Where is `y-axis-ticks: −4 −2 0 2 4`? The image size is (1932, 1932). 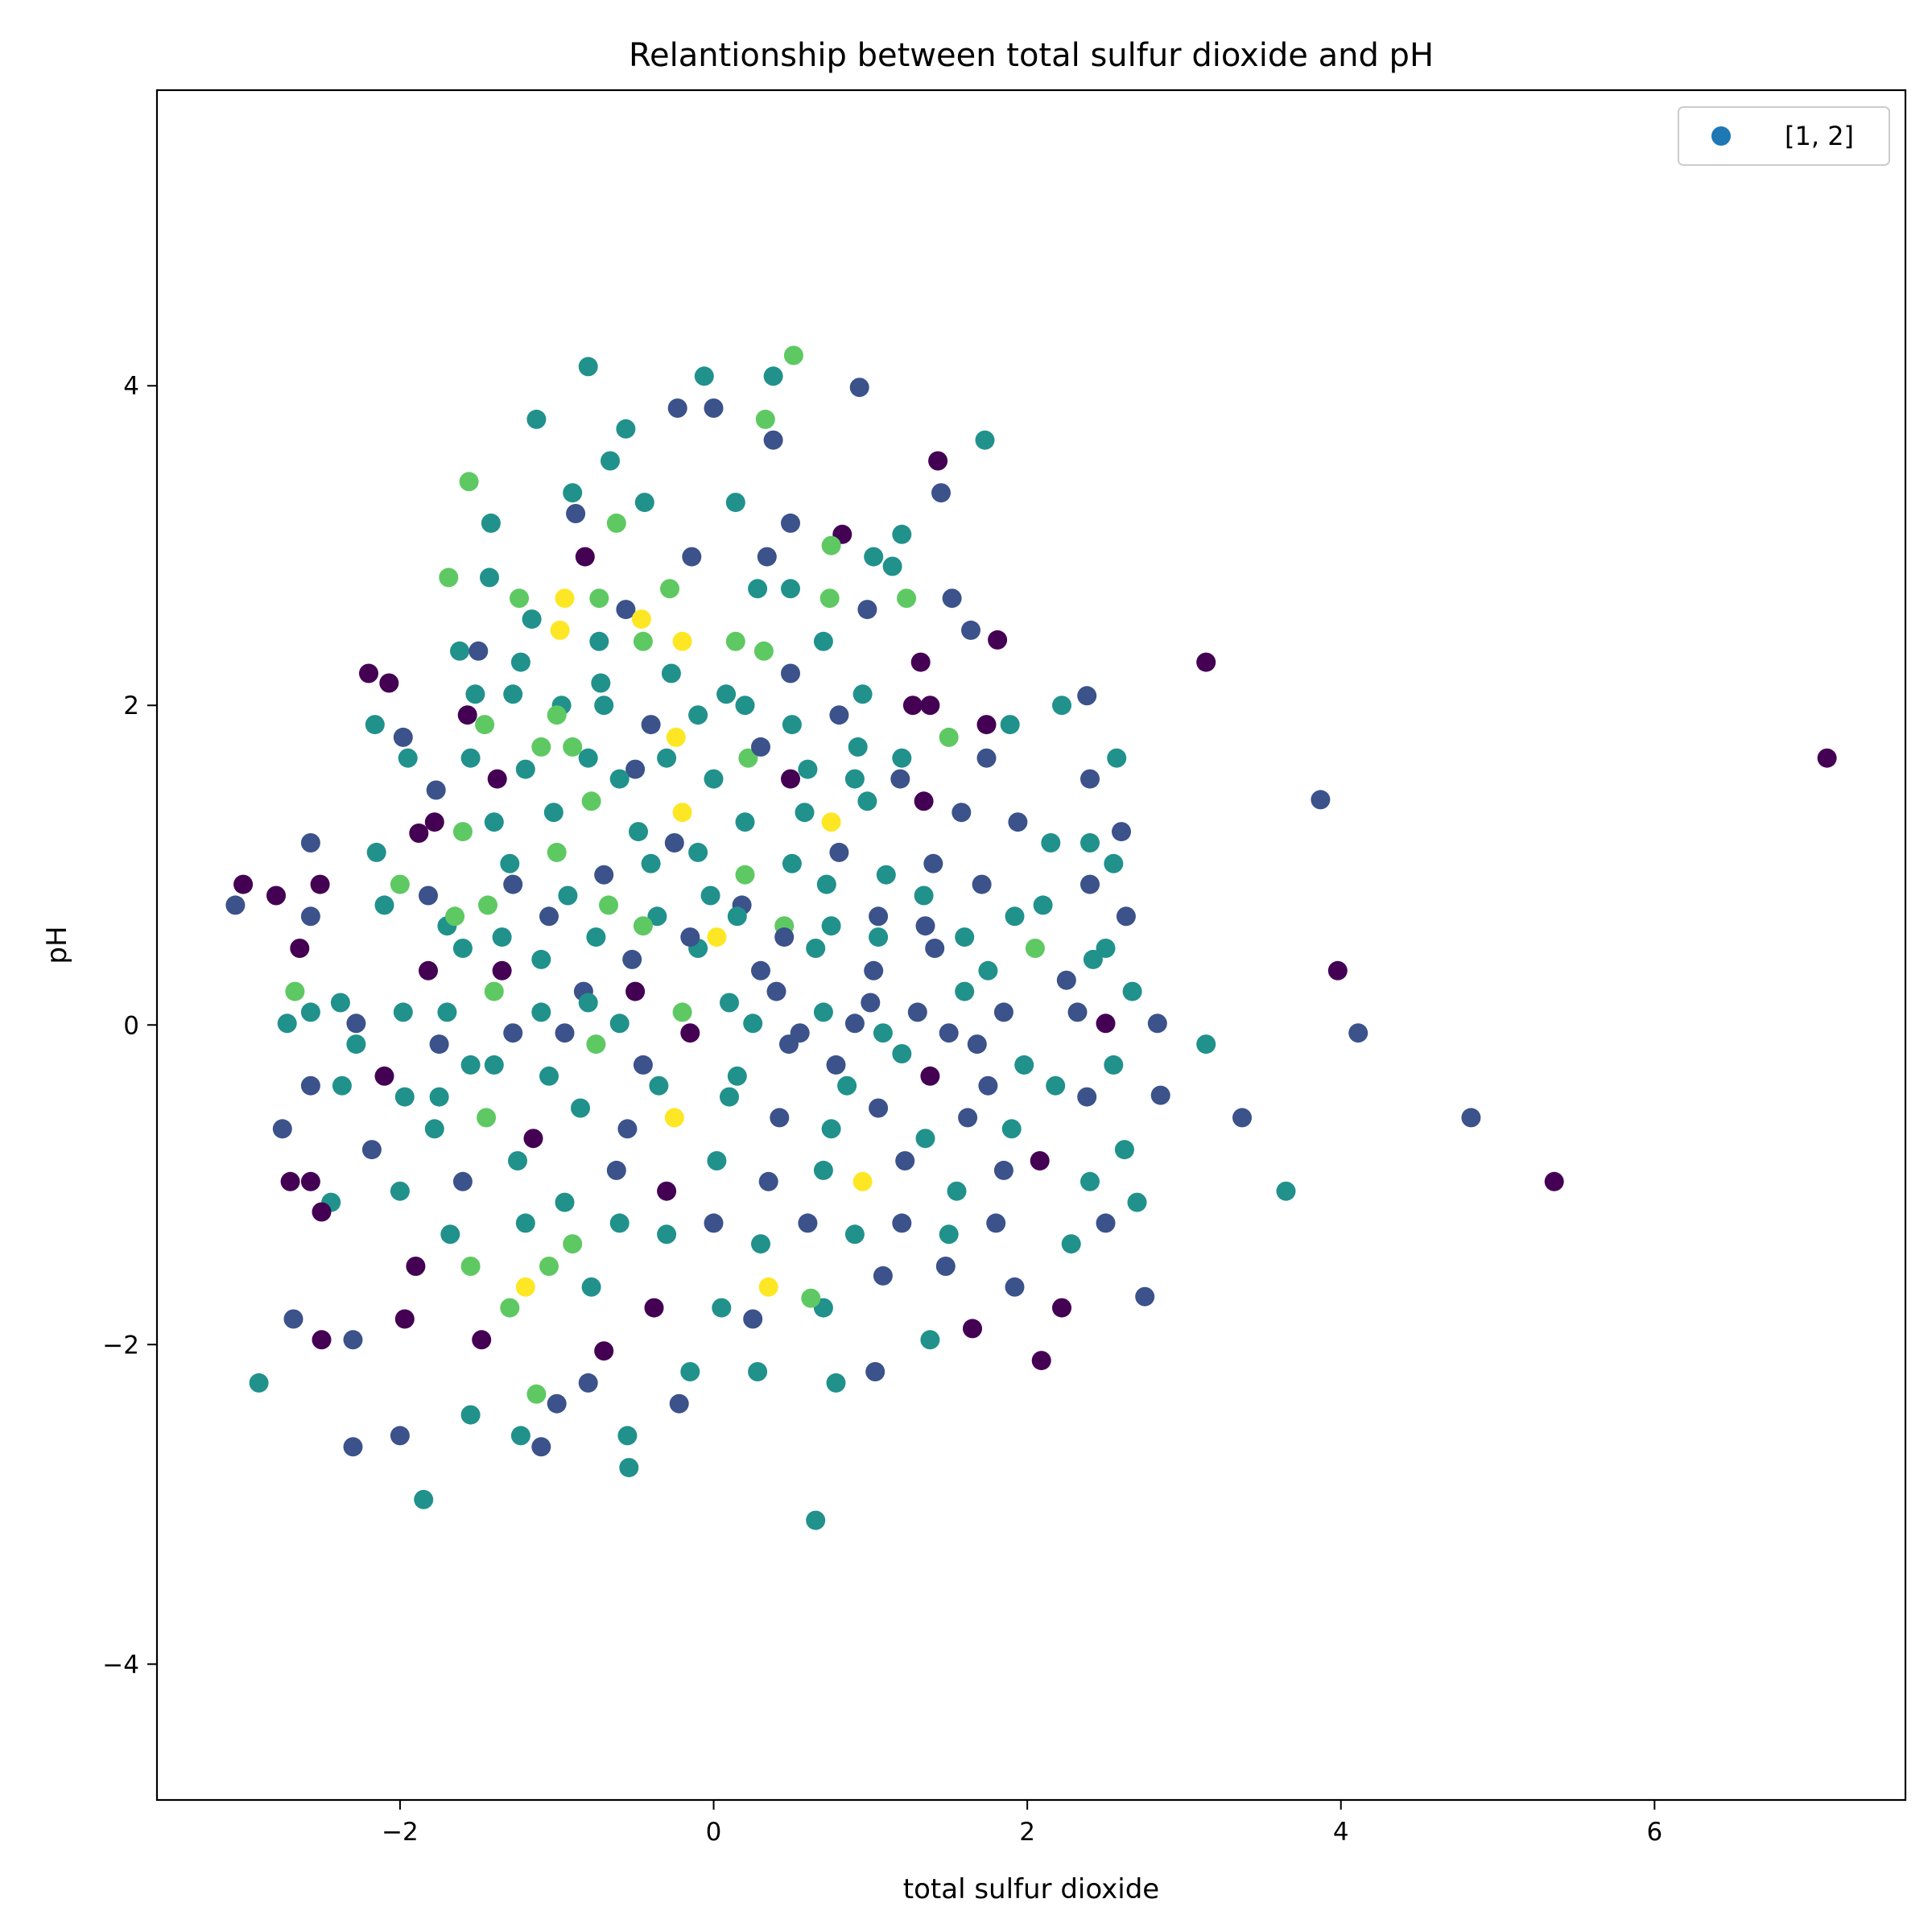
y-axis-ticks: −4 −2 0 2 4 is located at coordinates (129, 1025).